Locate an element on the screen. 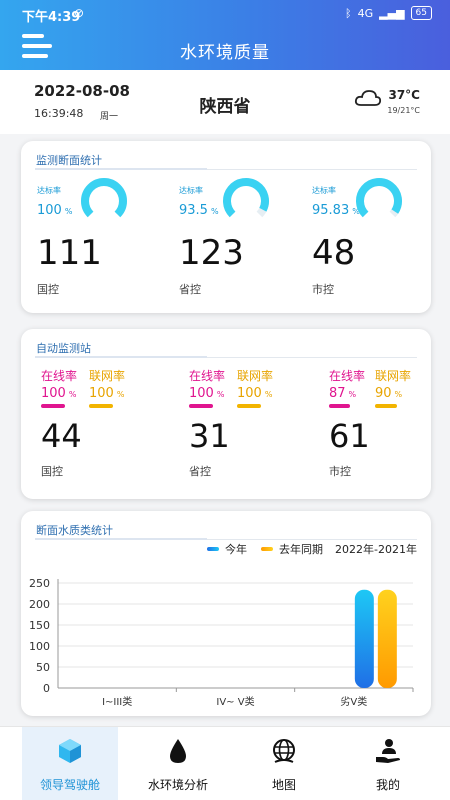 This screenshot has height=800, width=450. bar-this-year is located at coordinates (364, 638).